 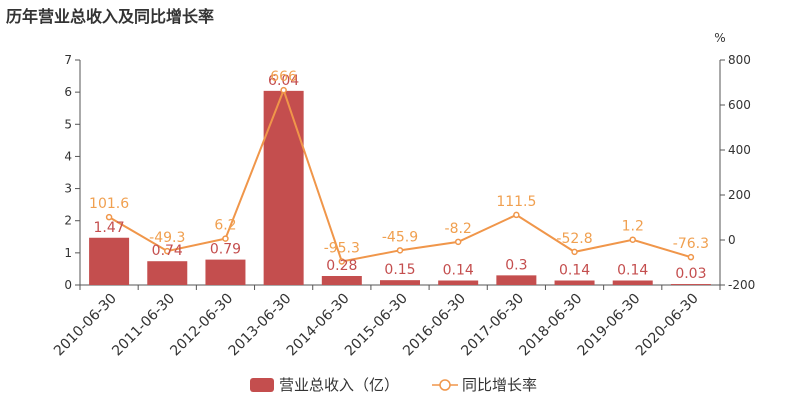 I want to click on bar-value-label: 6.04, so click(x=283, y=81).